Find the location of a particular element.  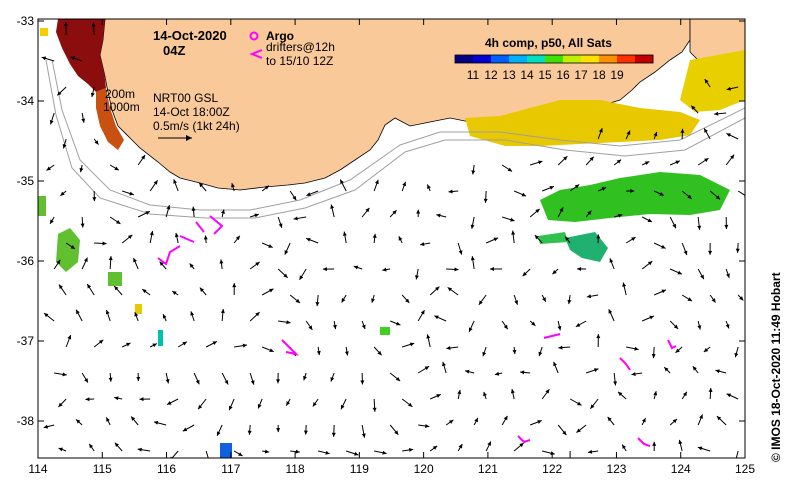

x-tick-label: 122 is located at coordinates (552, 469).